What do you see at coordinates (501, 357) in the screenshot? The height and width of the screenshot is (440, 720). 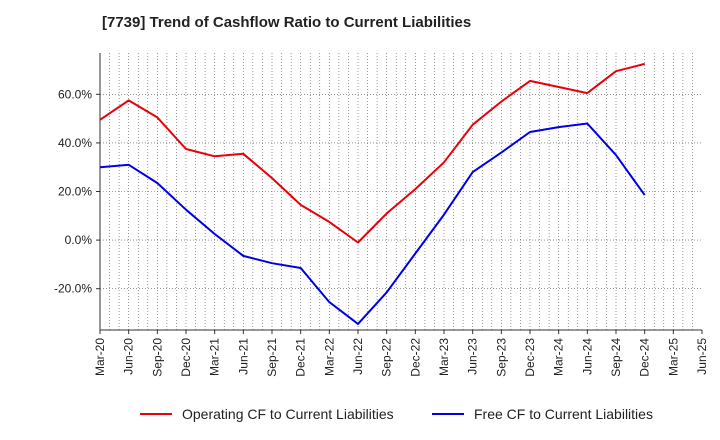 I see `x-tick-label: Sep-23` at bounding box center [501, 357].